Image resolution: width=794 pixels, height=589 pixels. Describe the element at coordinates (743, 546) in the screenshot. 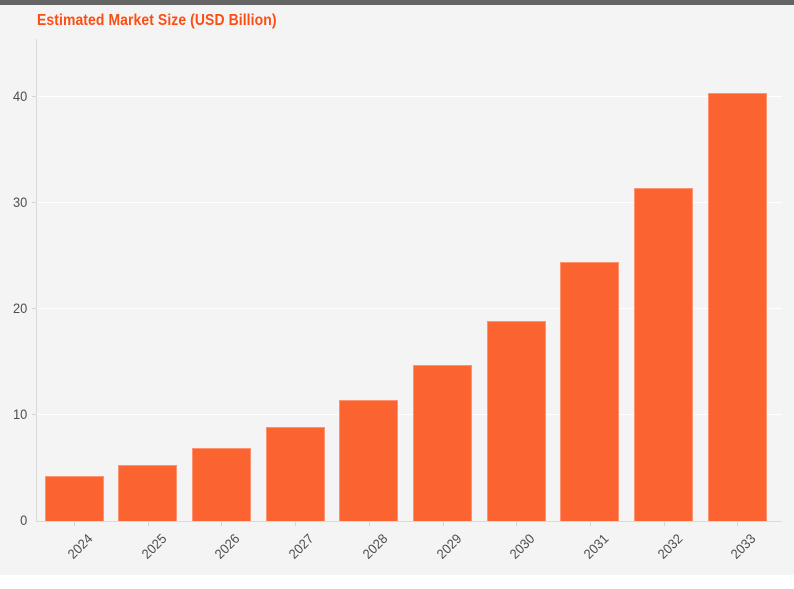

I see `x-axis-label: 2033` at that location.